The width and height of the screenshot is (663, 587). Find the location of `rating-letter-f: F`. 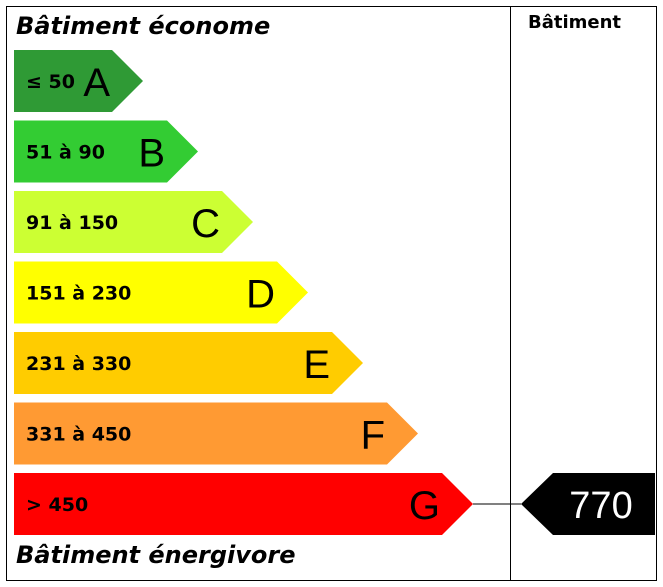

rating-letter-f: F is located at coordinates (373, 436).